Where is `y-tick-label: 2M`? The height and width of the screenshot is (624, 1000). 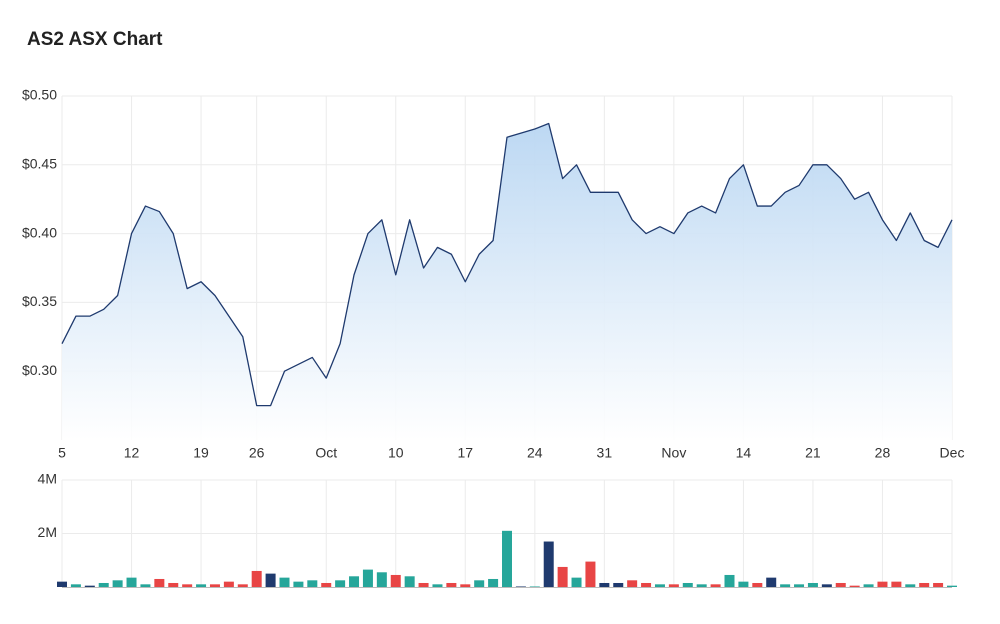
y-tick-label: 2M is located at coordinates (47, 532).